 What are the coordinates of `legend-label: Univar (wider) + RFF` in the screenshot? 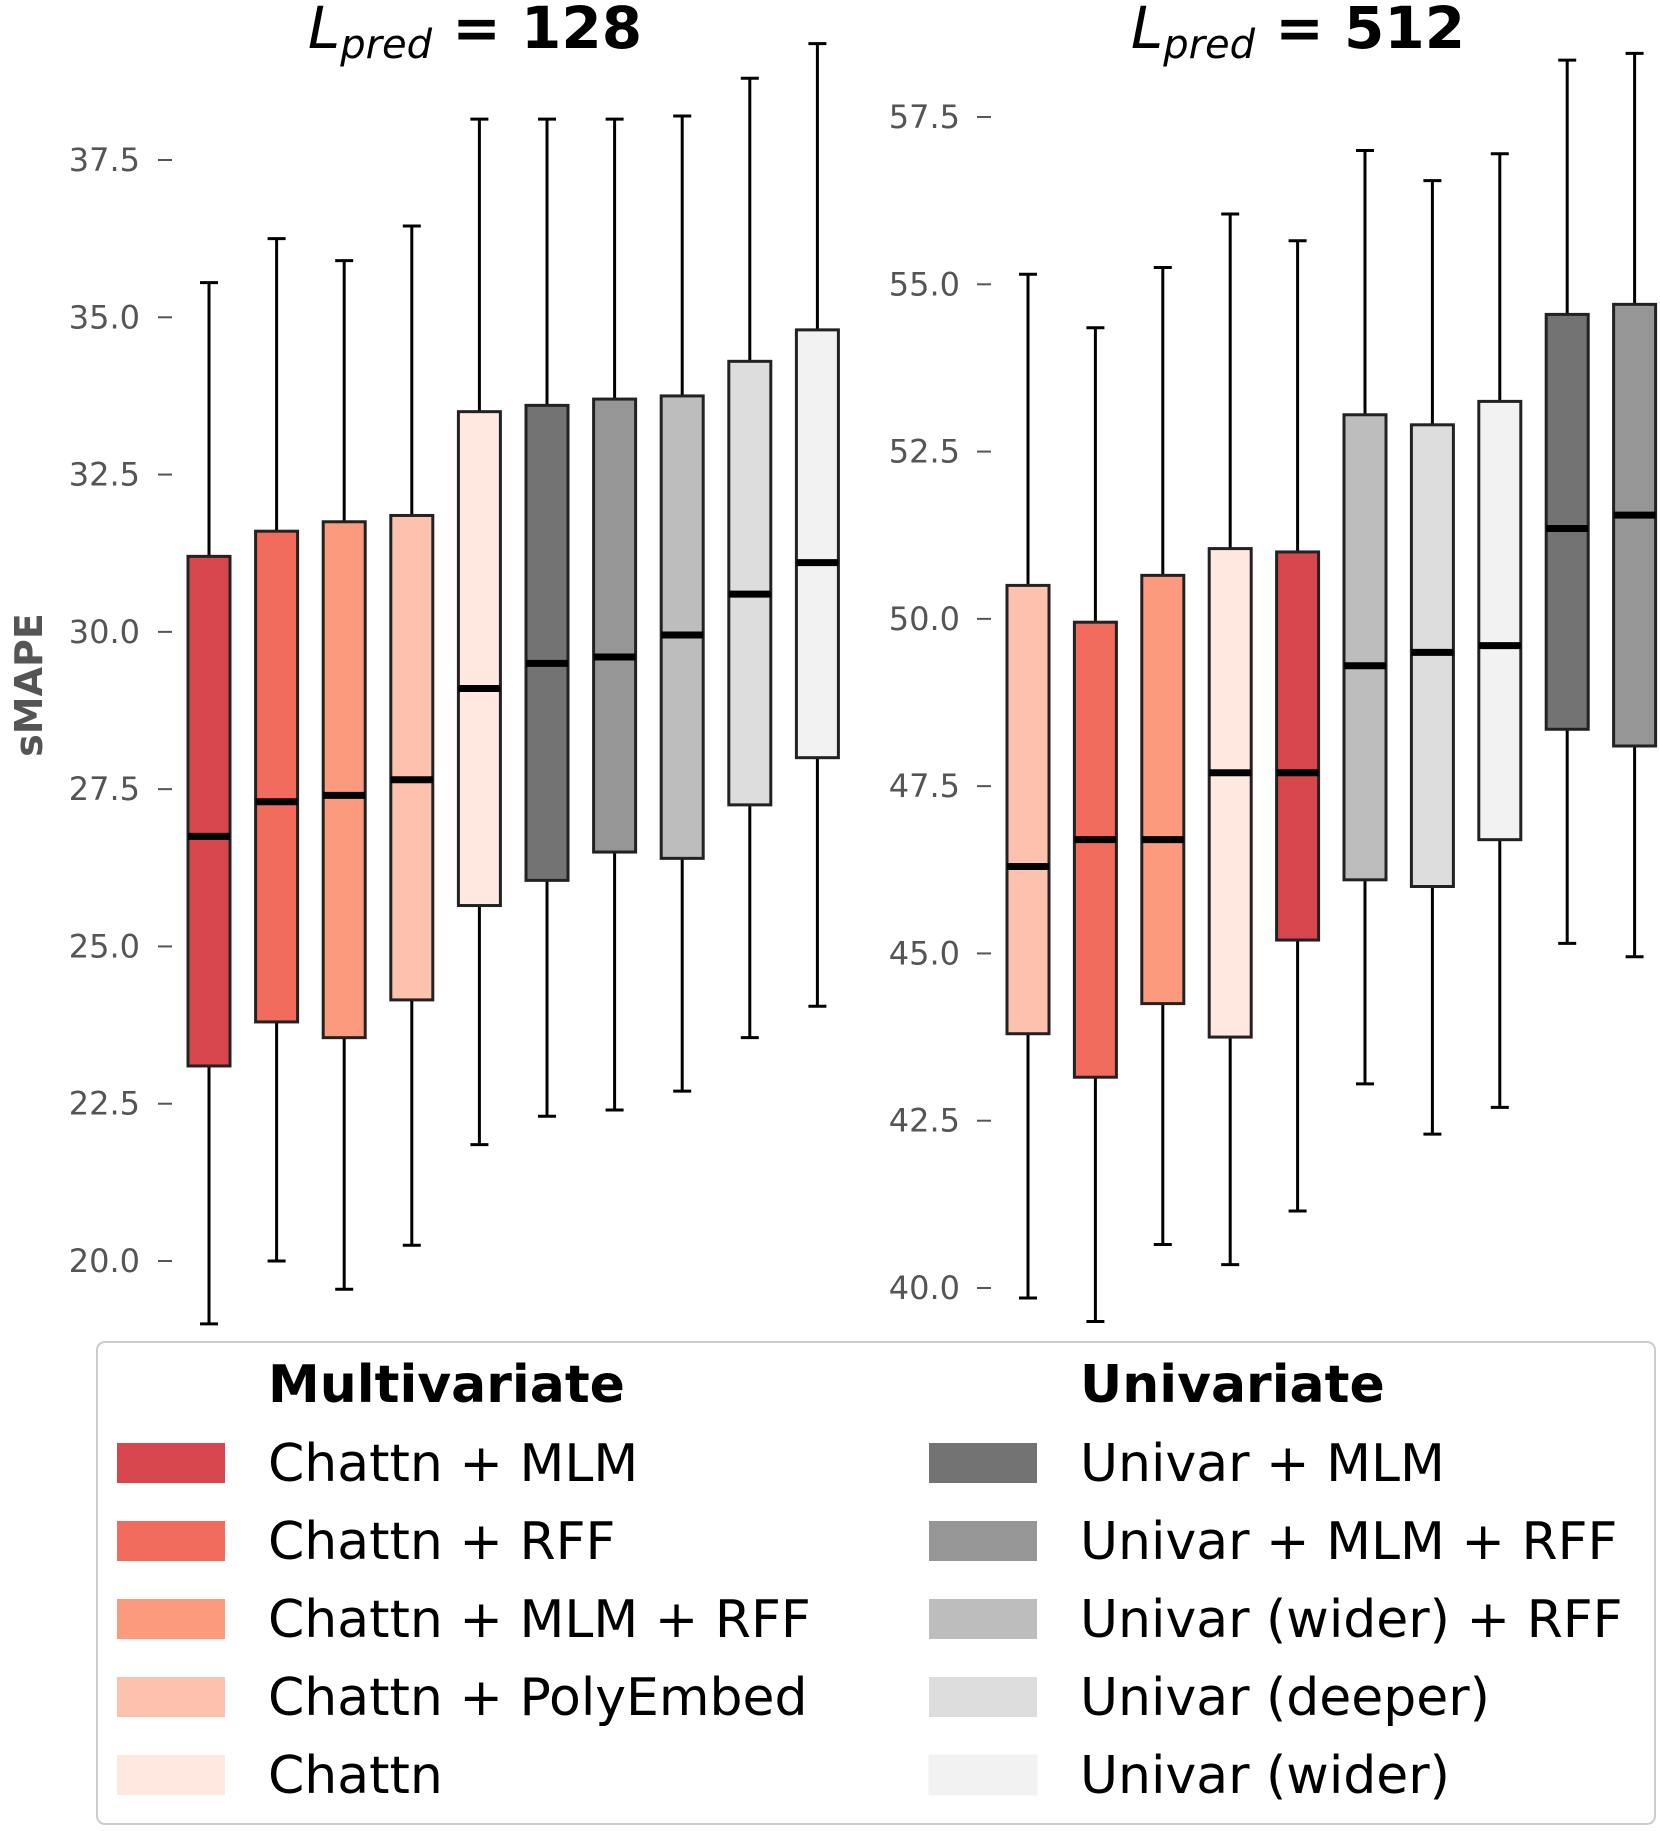 It's located at (1351, 1620).